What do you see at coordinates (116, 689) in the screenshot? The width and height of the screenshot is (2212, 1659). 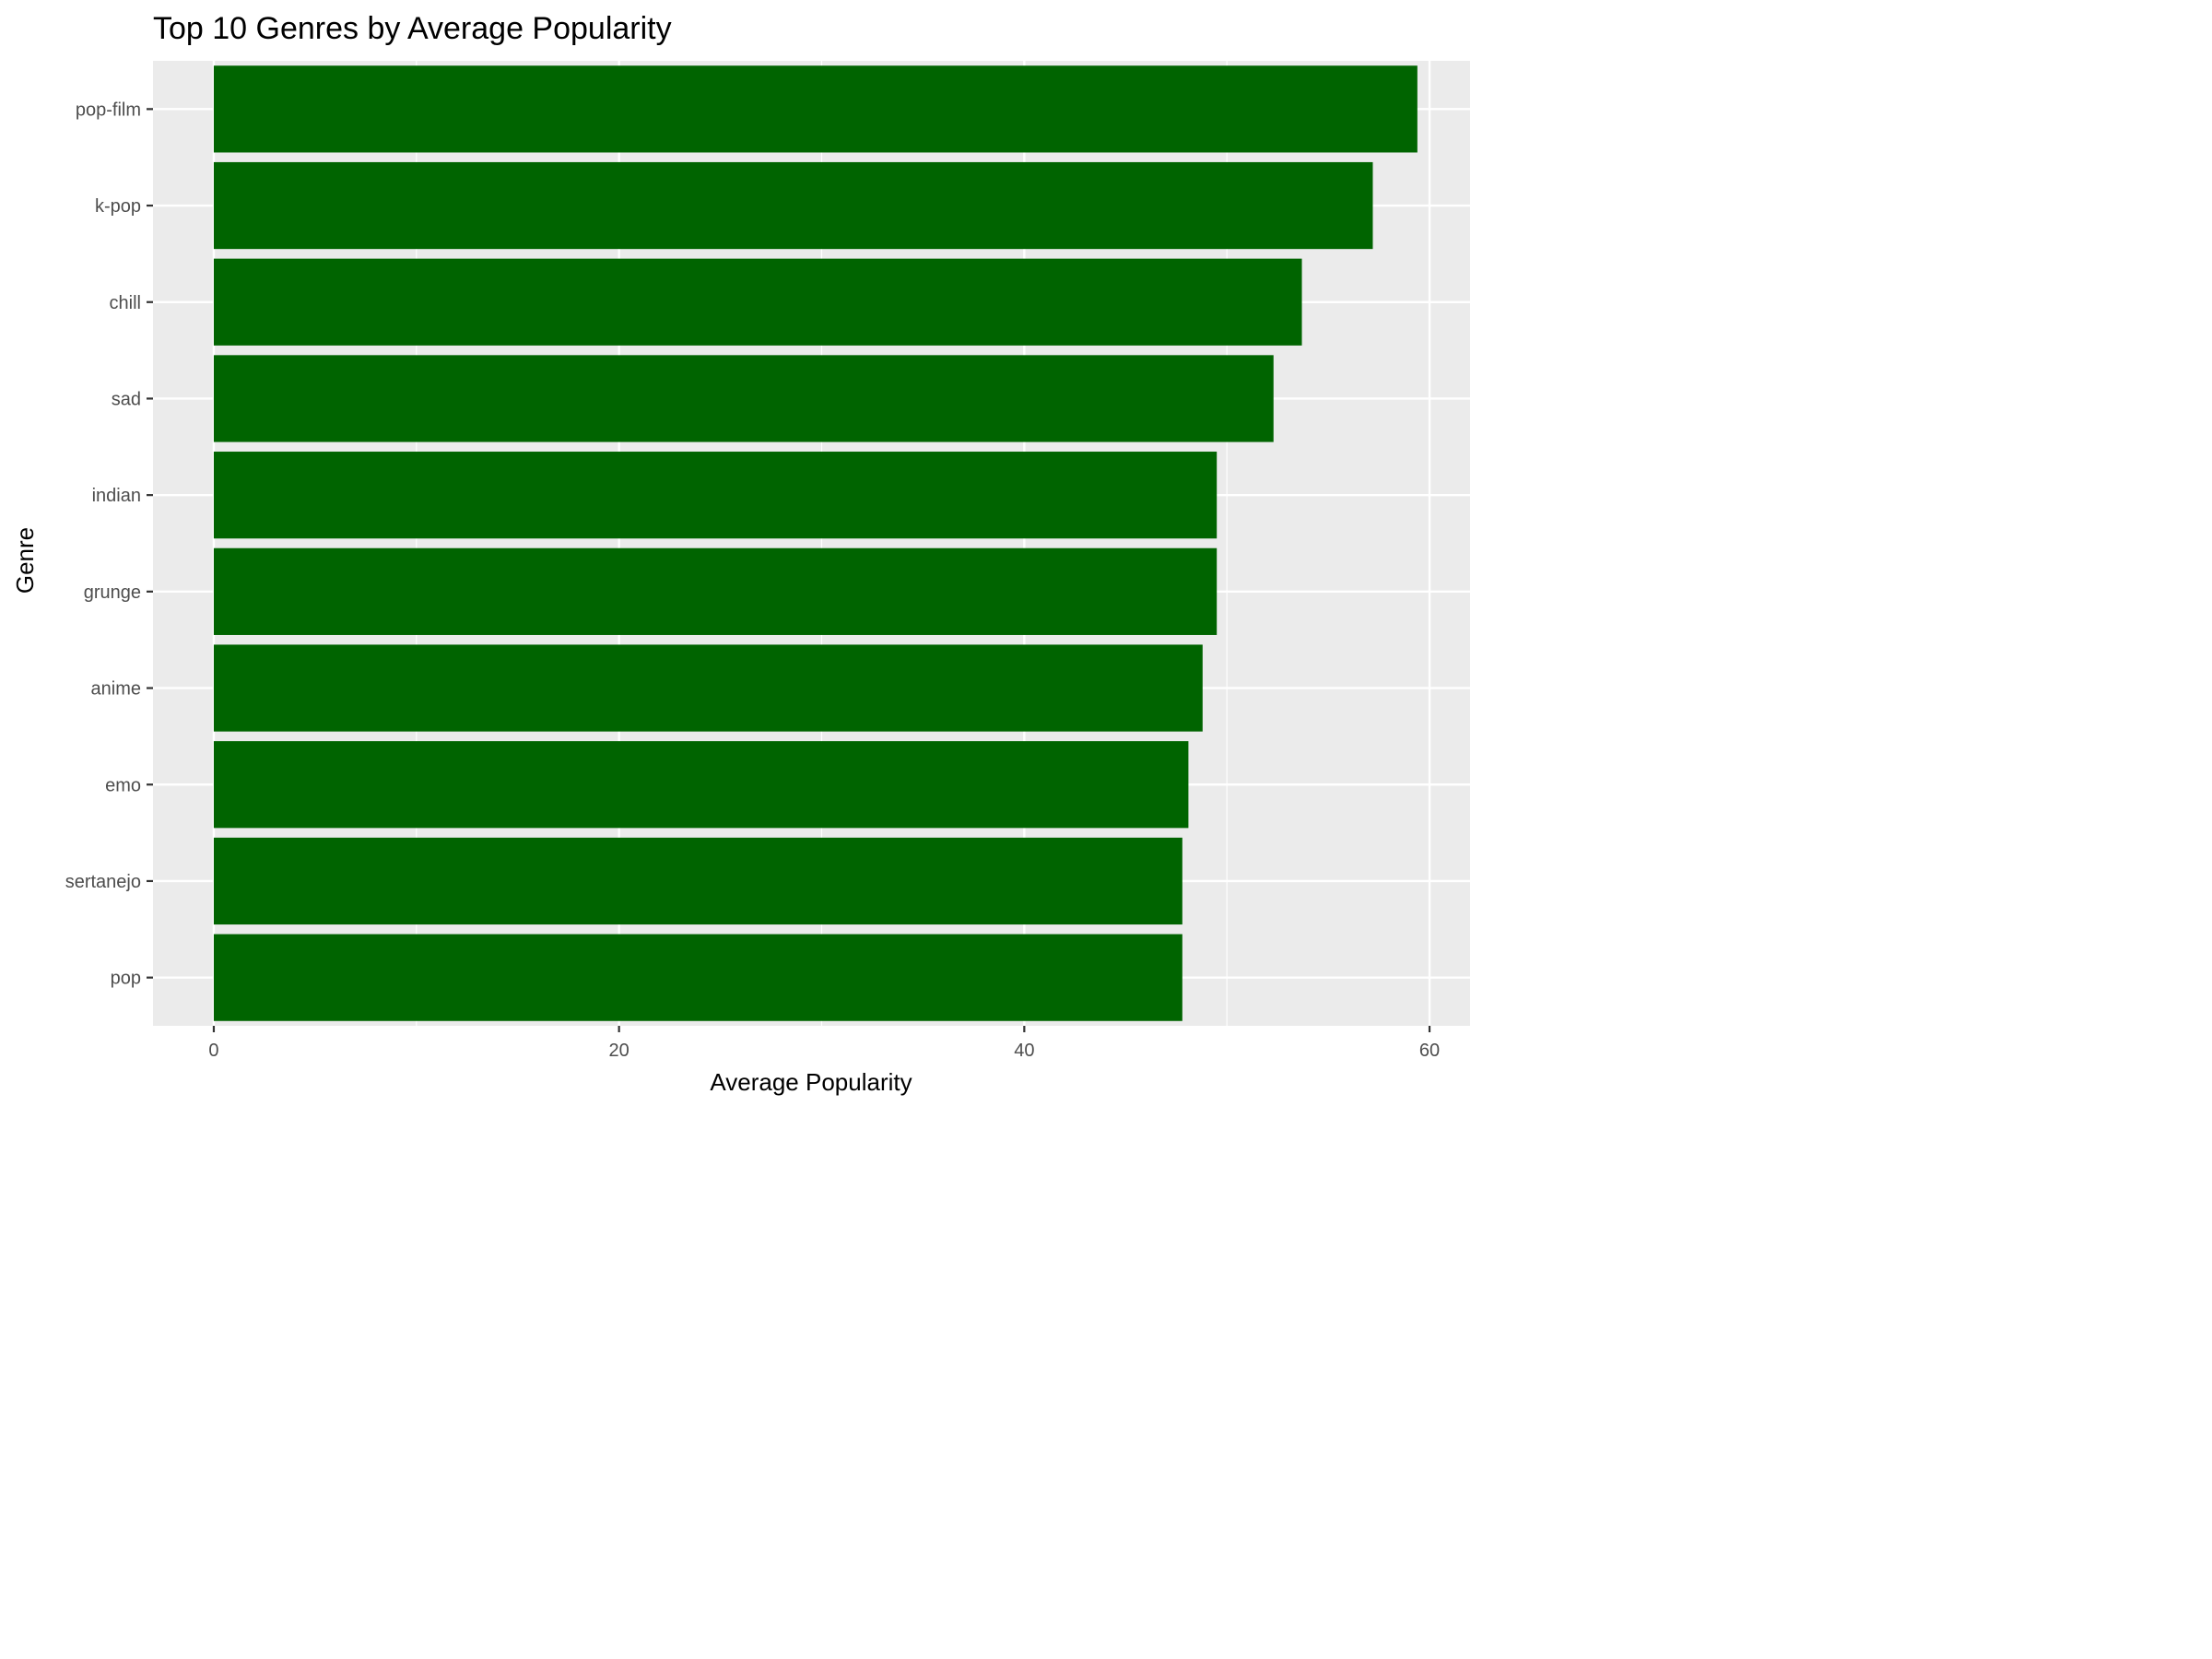 I see `y-tick-label: anime` at bounding box center [116, 689].